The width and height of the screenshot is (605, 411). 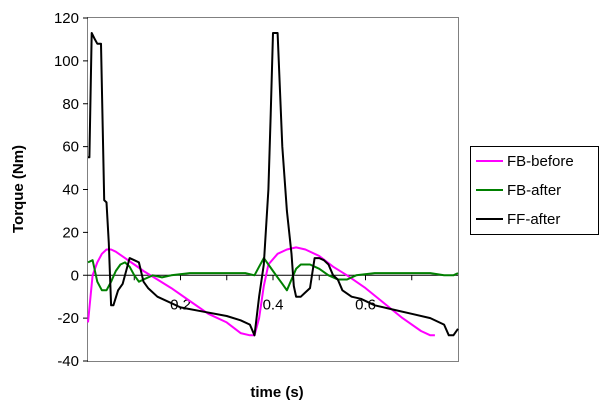 I want to click on y-tick-label: 0, so click(x=75, y=275).